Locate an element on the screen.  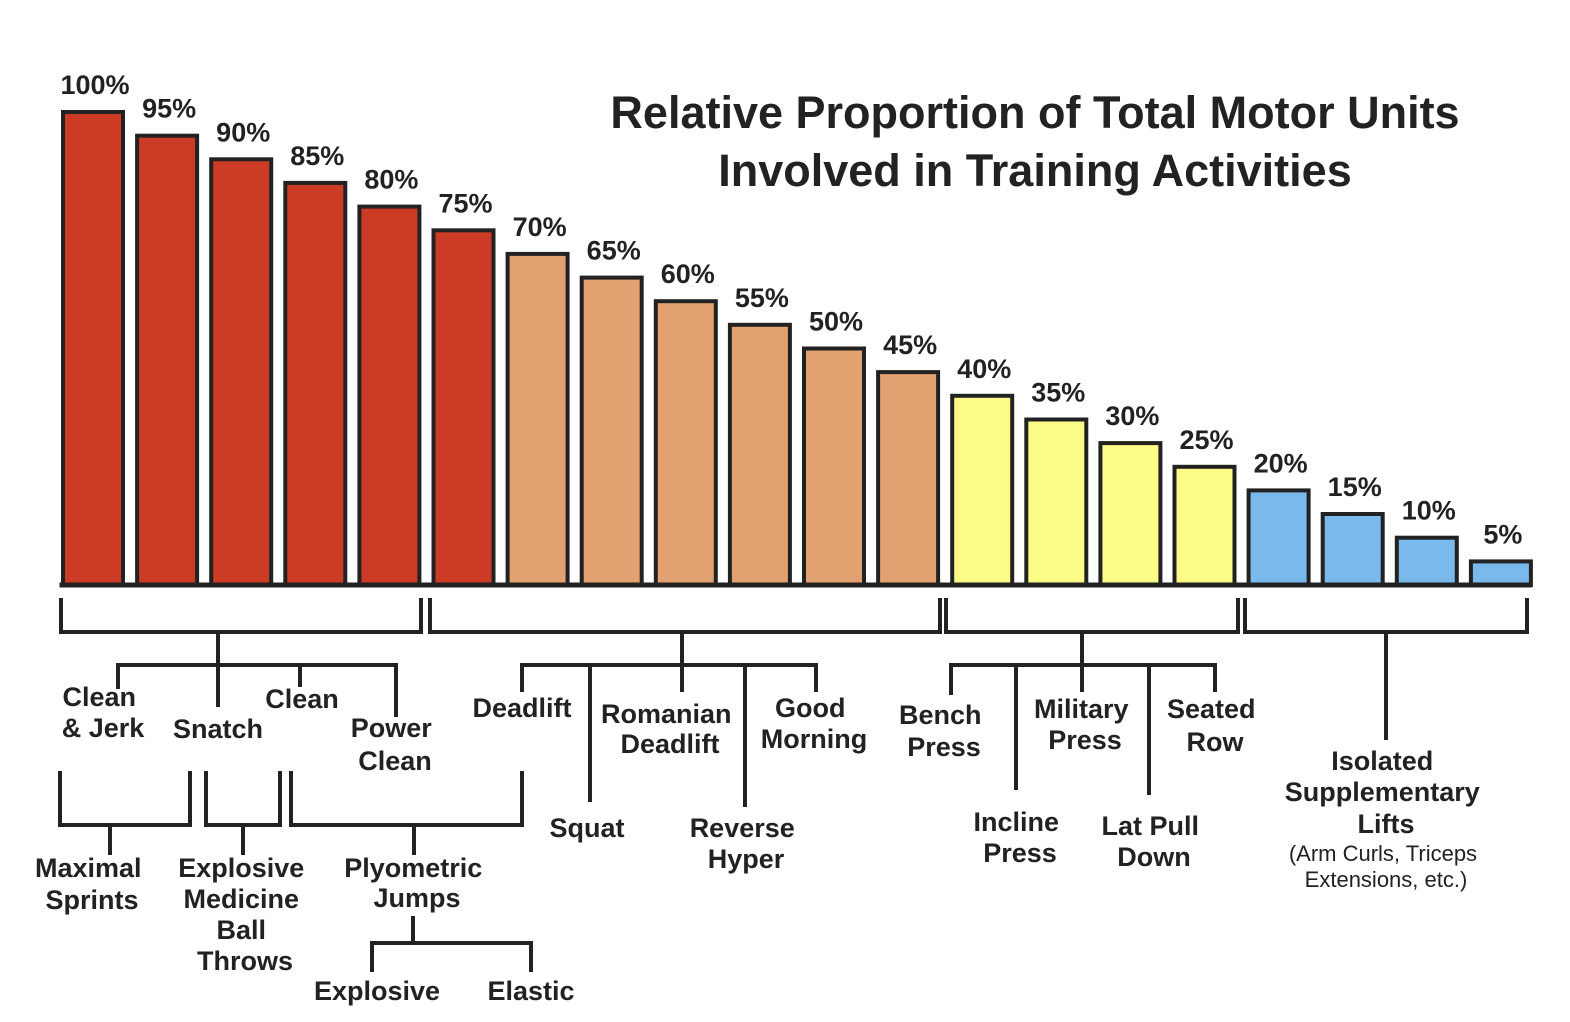
bar-value-label: 15% is located at coordinates (1355, 487).